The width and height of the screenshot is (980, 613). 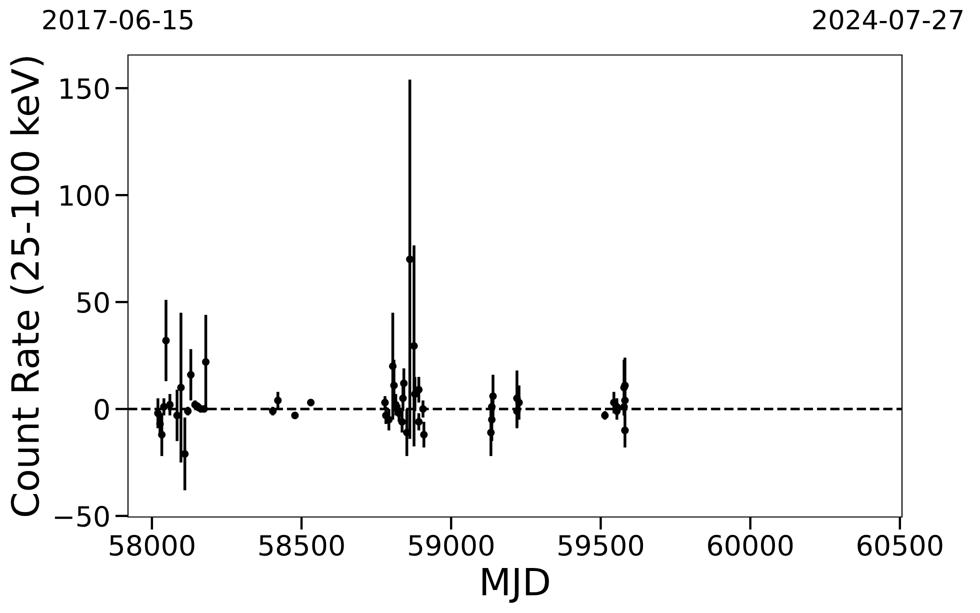 I want to click on x-tick-label: 60500, so click(x=900, y=545).